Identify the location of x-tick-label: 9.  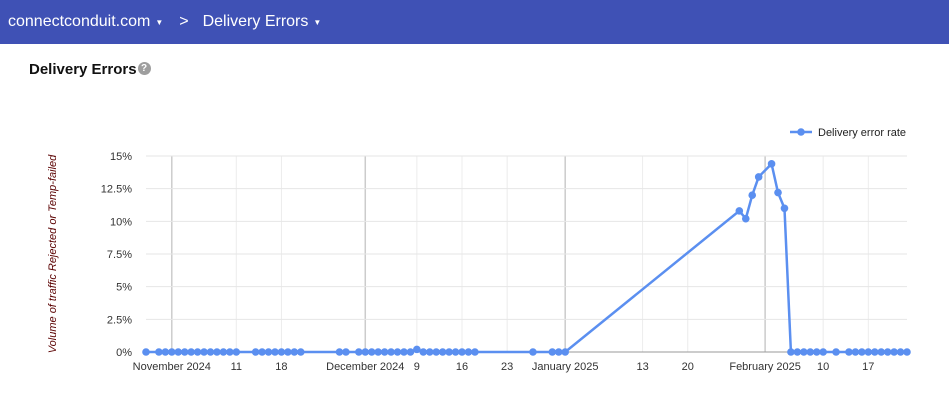
(417, 367).